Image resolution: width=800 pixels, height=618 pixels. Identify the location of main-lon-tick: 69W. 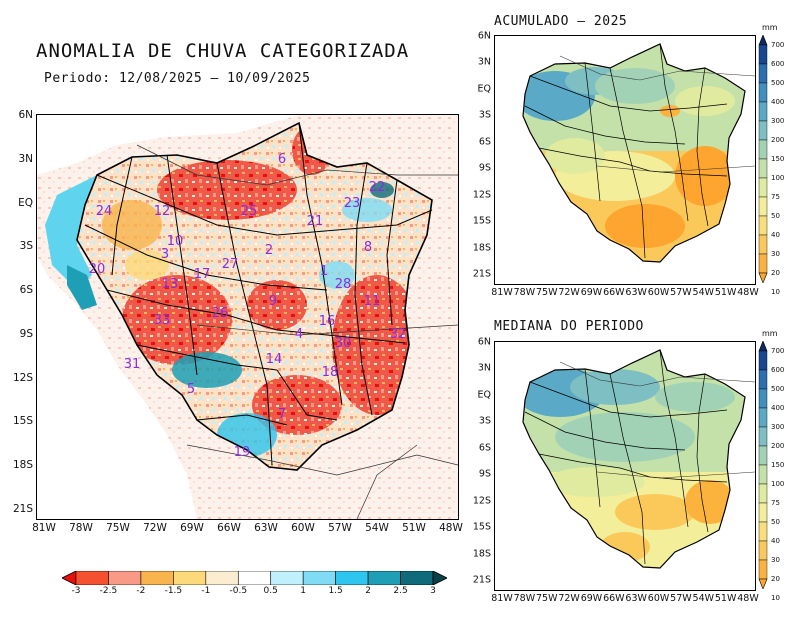
(192, 528).